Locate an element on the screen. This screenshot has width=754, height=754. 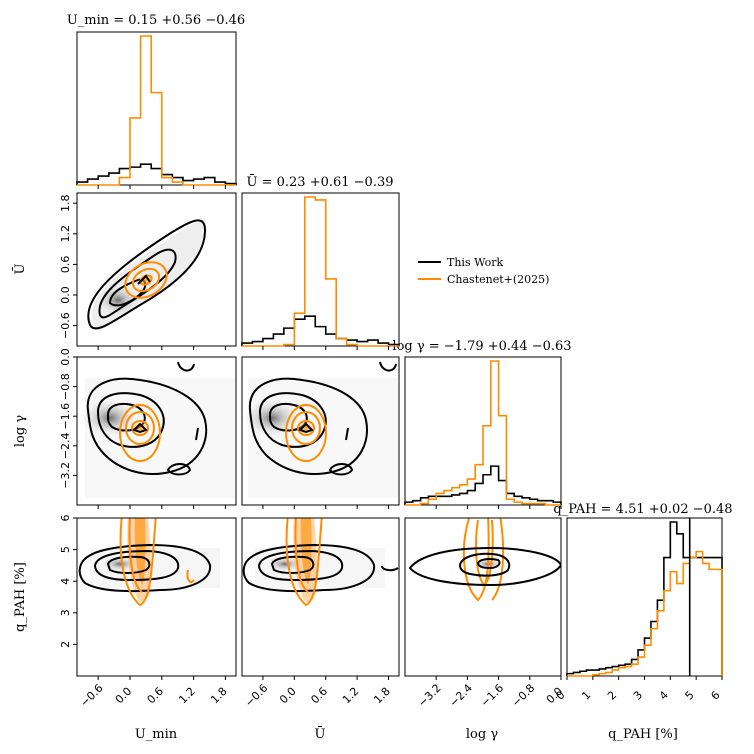
xlabel-ubar: Ū is located at coordinates (320, 734).